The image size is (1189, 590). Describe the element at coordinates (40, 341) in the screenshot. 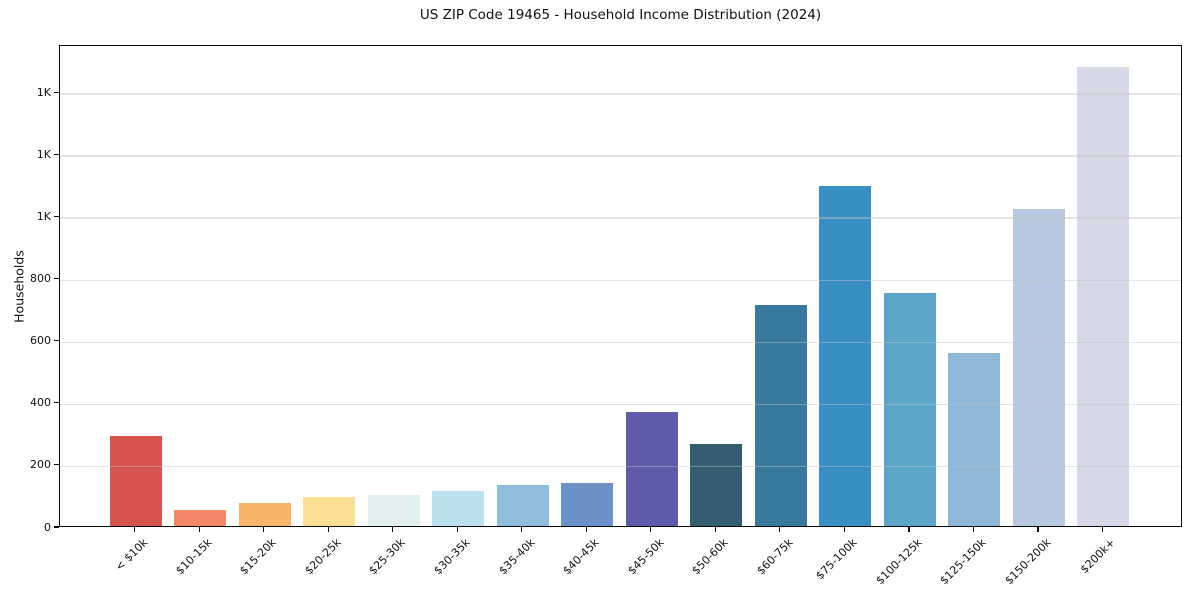

I see `y-tick-label: 600` at that location.